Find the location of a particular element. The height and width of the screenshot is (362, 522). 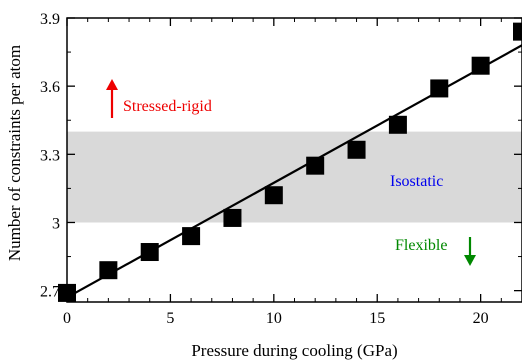

y-tick-label: 2.7 is located at coordinates (50, 292).